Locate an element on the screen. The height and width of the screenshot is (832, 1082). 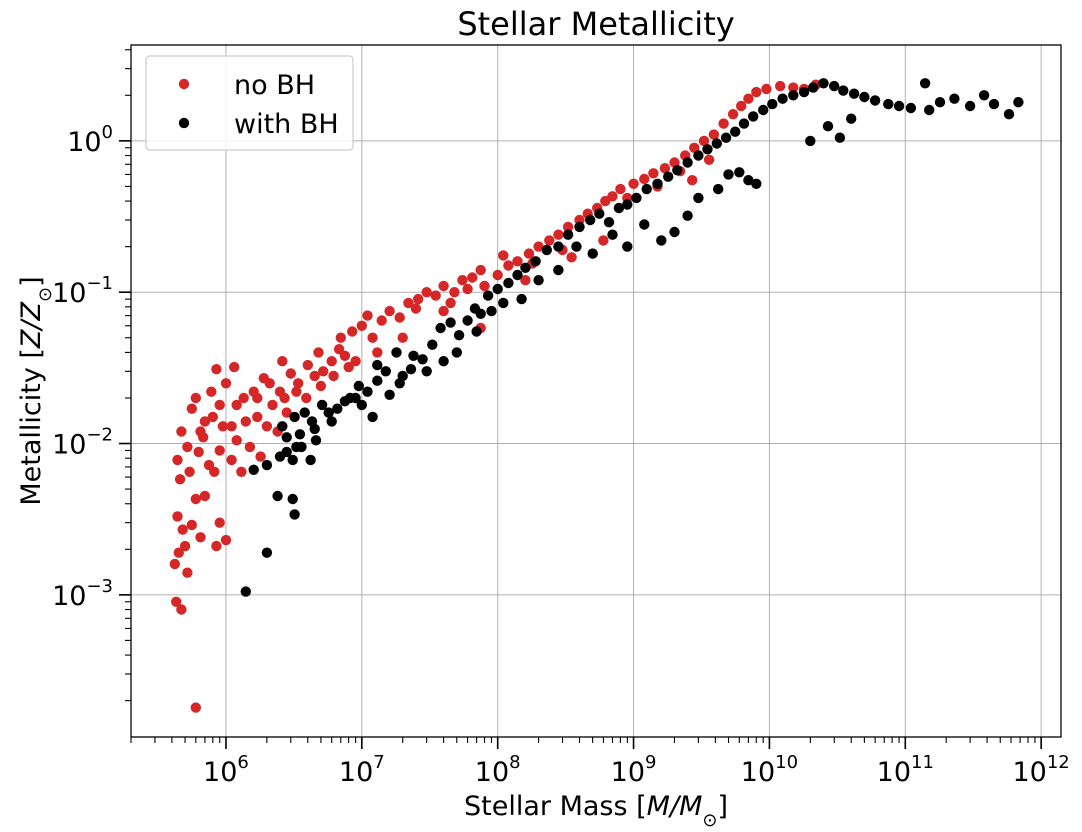
x-tick-label: 10⁸ is located at coordinates (498, 770).